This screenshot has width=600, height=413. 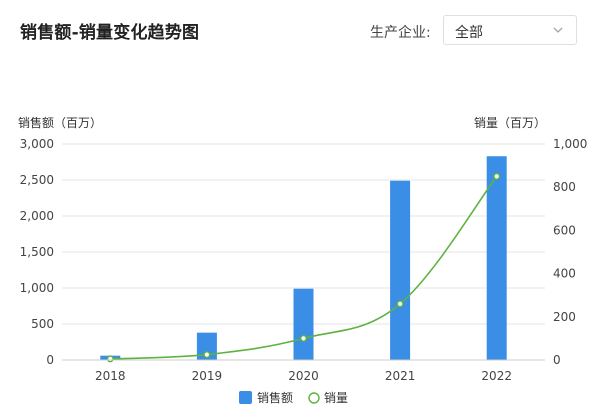 What do you see at coordinates (207, 376) in the screenshot?
I see `x-tick-label: 2019` at bounding box center [207, 376].